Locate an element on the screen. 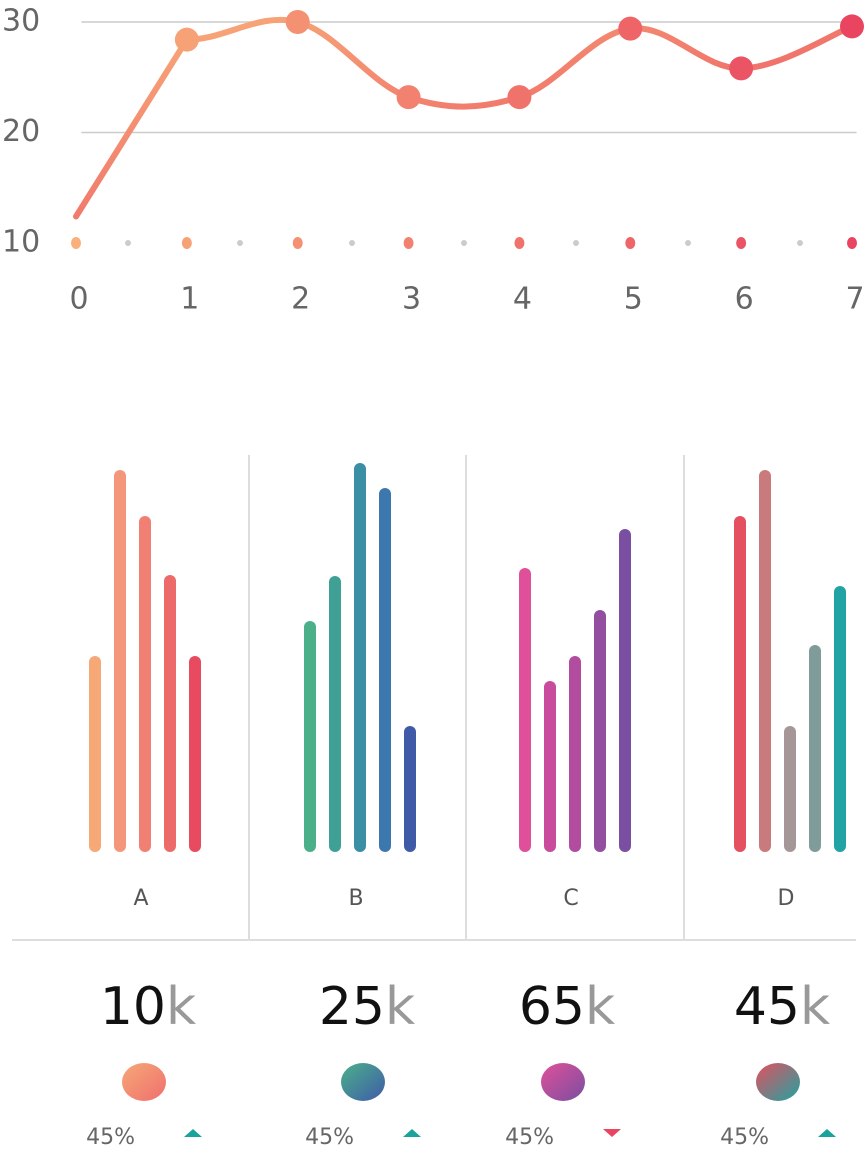 The height and width of the screenshot is (1154, 868). x-tick-label: 2 is located at coordinates (300, 299).